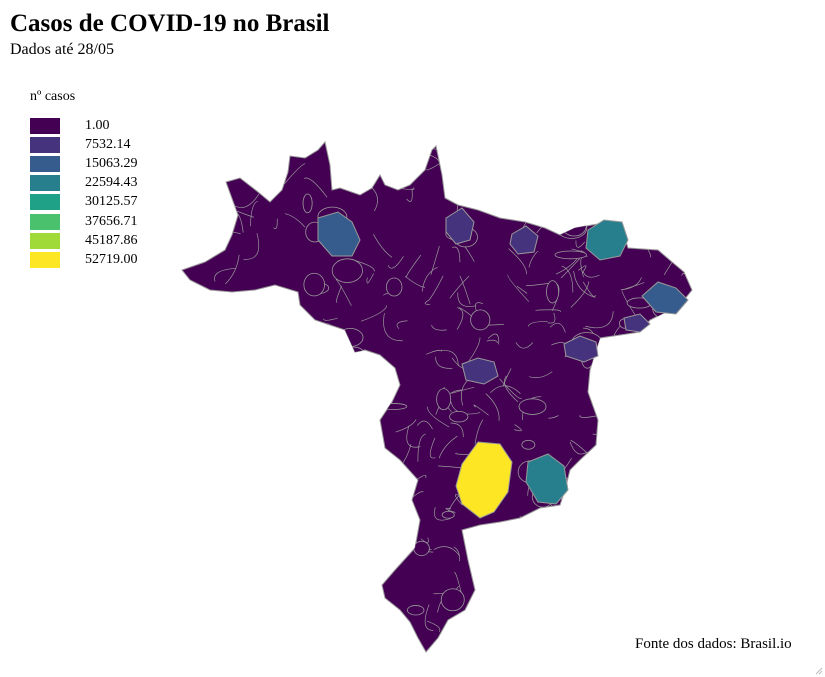 The image size is (825, 677). What do you see at coordinates (637, 323) in the screenshot?
I see `map-region-northeast-city-c` at bounding box center [637, 323].